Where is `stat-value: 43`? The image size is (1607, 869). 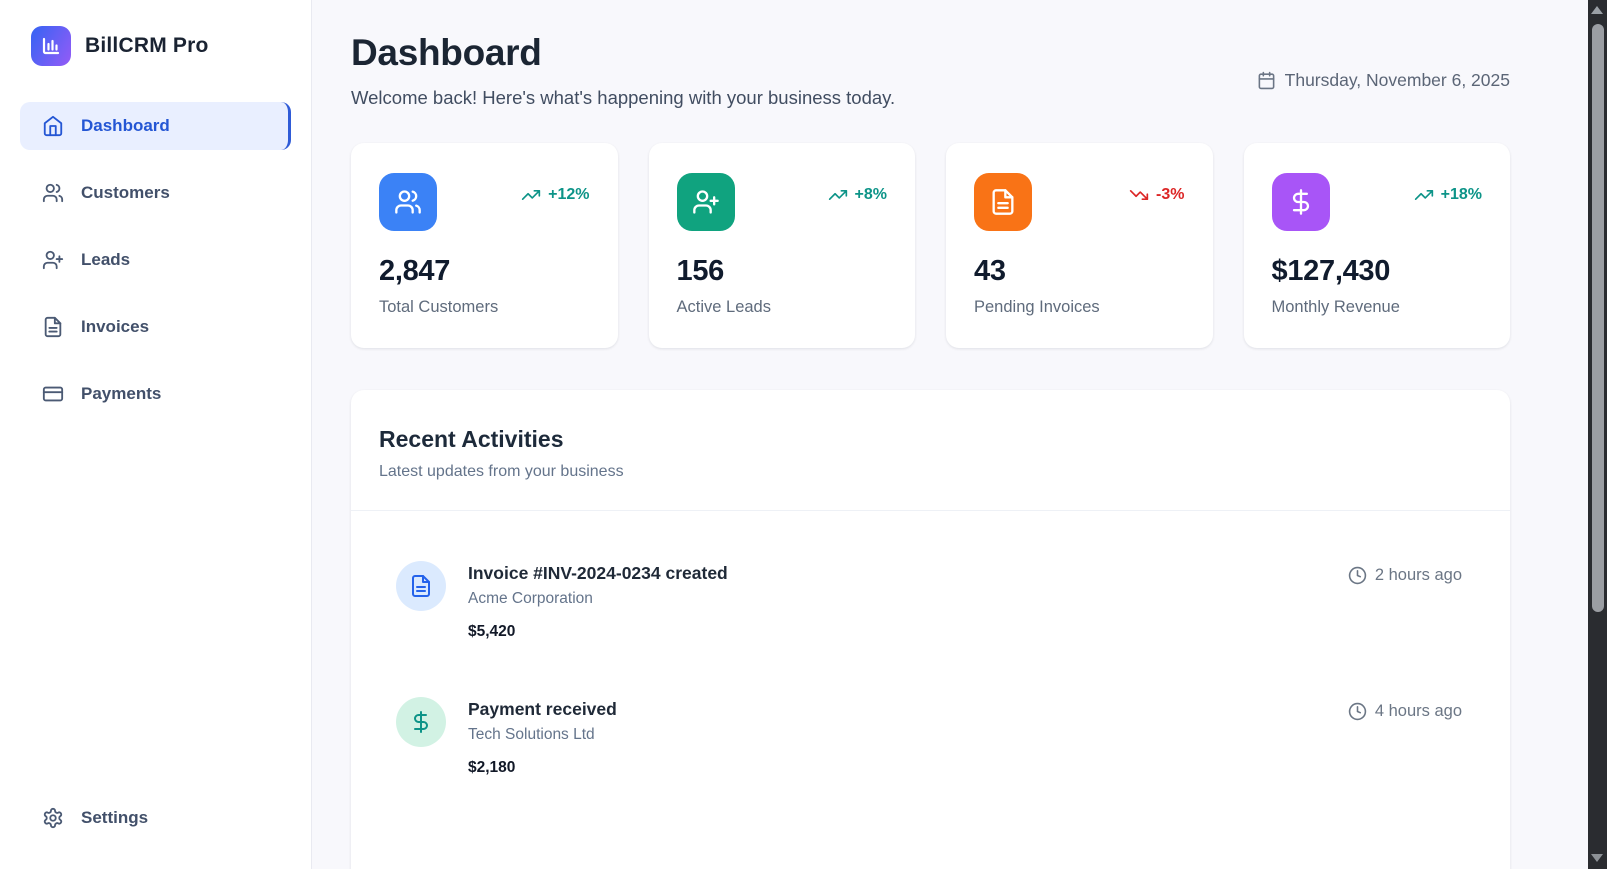 stat-value: 43 is located at coordinates (990, 271).